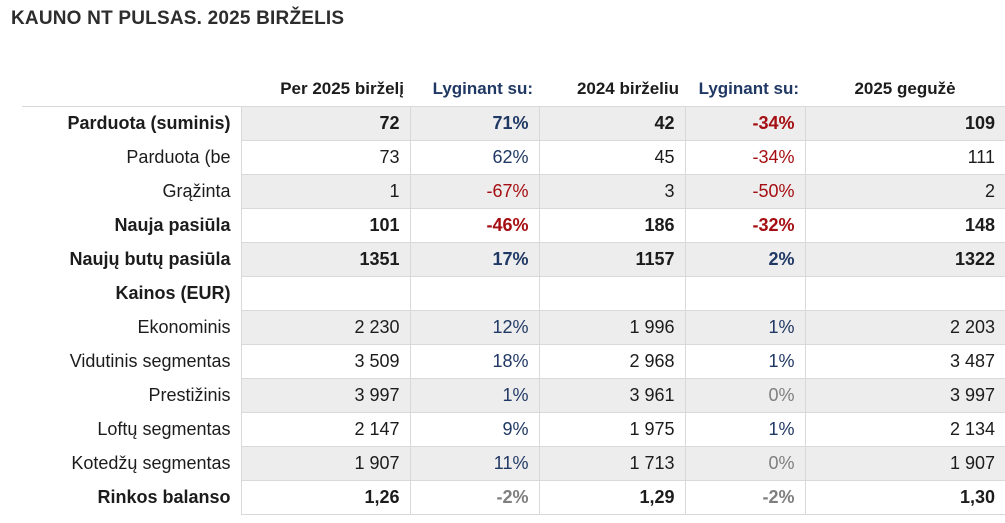 The height and width of the screenshot is (523, 1005). Describe the element at coordinates (325, 429) in the screenshot. I see `value-current: 2 147` at that location.